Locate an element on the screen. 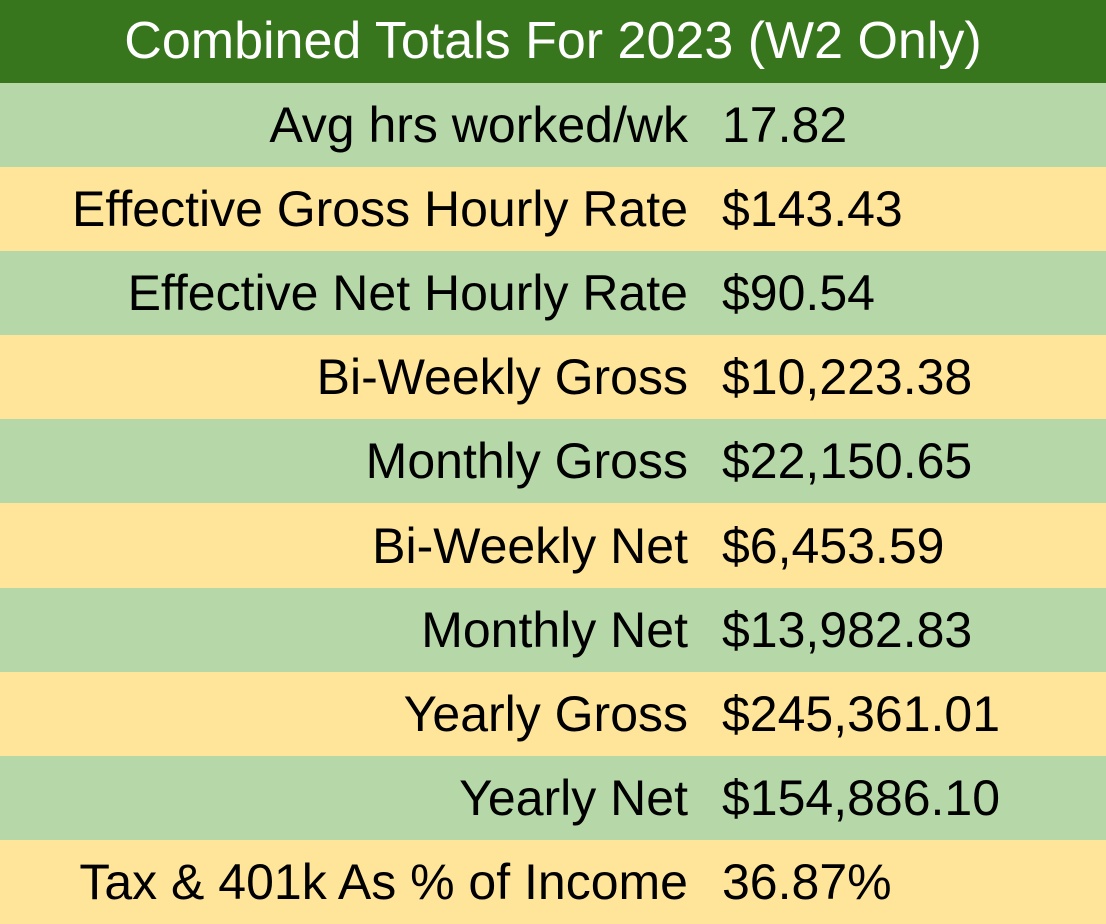 Image resolution: width=1106 pixels, height=924 pixels. row-value-cell: $245,361.01 is located at coordinates (861, 713).